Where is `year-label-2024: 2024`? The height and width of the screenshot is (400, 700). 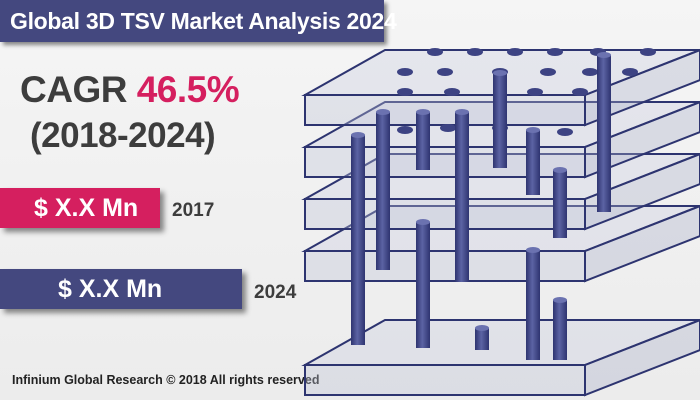
year-label-2024: 2024 is located at coordinates (275, 292).